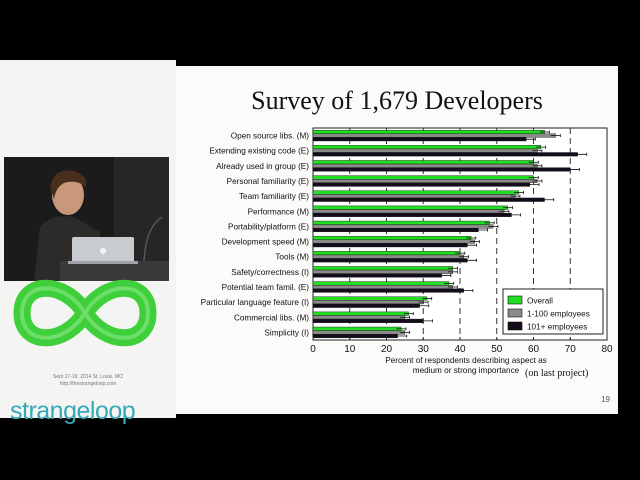 This screenshot has width=640, height=480. I want to click on x-tick-label: 80, so click(607, 349).